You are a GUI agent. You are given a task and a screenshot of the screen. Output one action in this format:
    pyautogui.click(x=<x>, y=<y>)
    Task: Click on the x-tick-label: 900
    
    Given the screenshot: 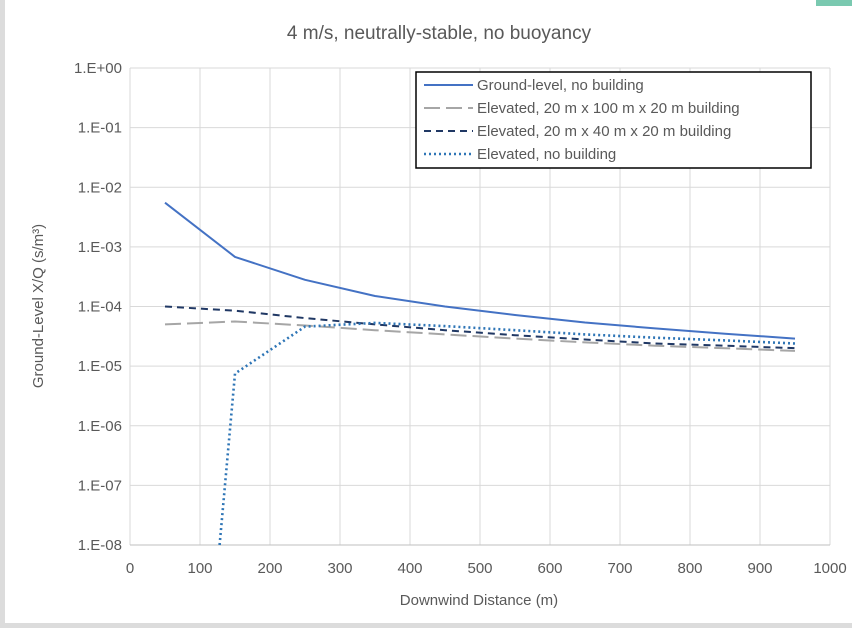 What is the action you would take?
    pyautogui.click(x=759, y=568)
    